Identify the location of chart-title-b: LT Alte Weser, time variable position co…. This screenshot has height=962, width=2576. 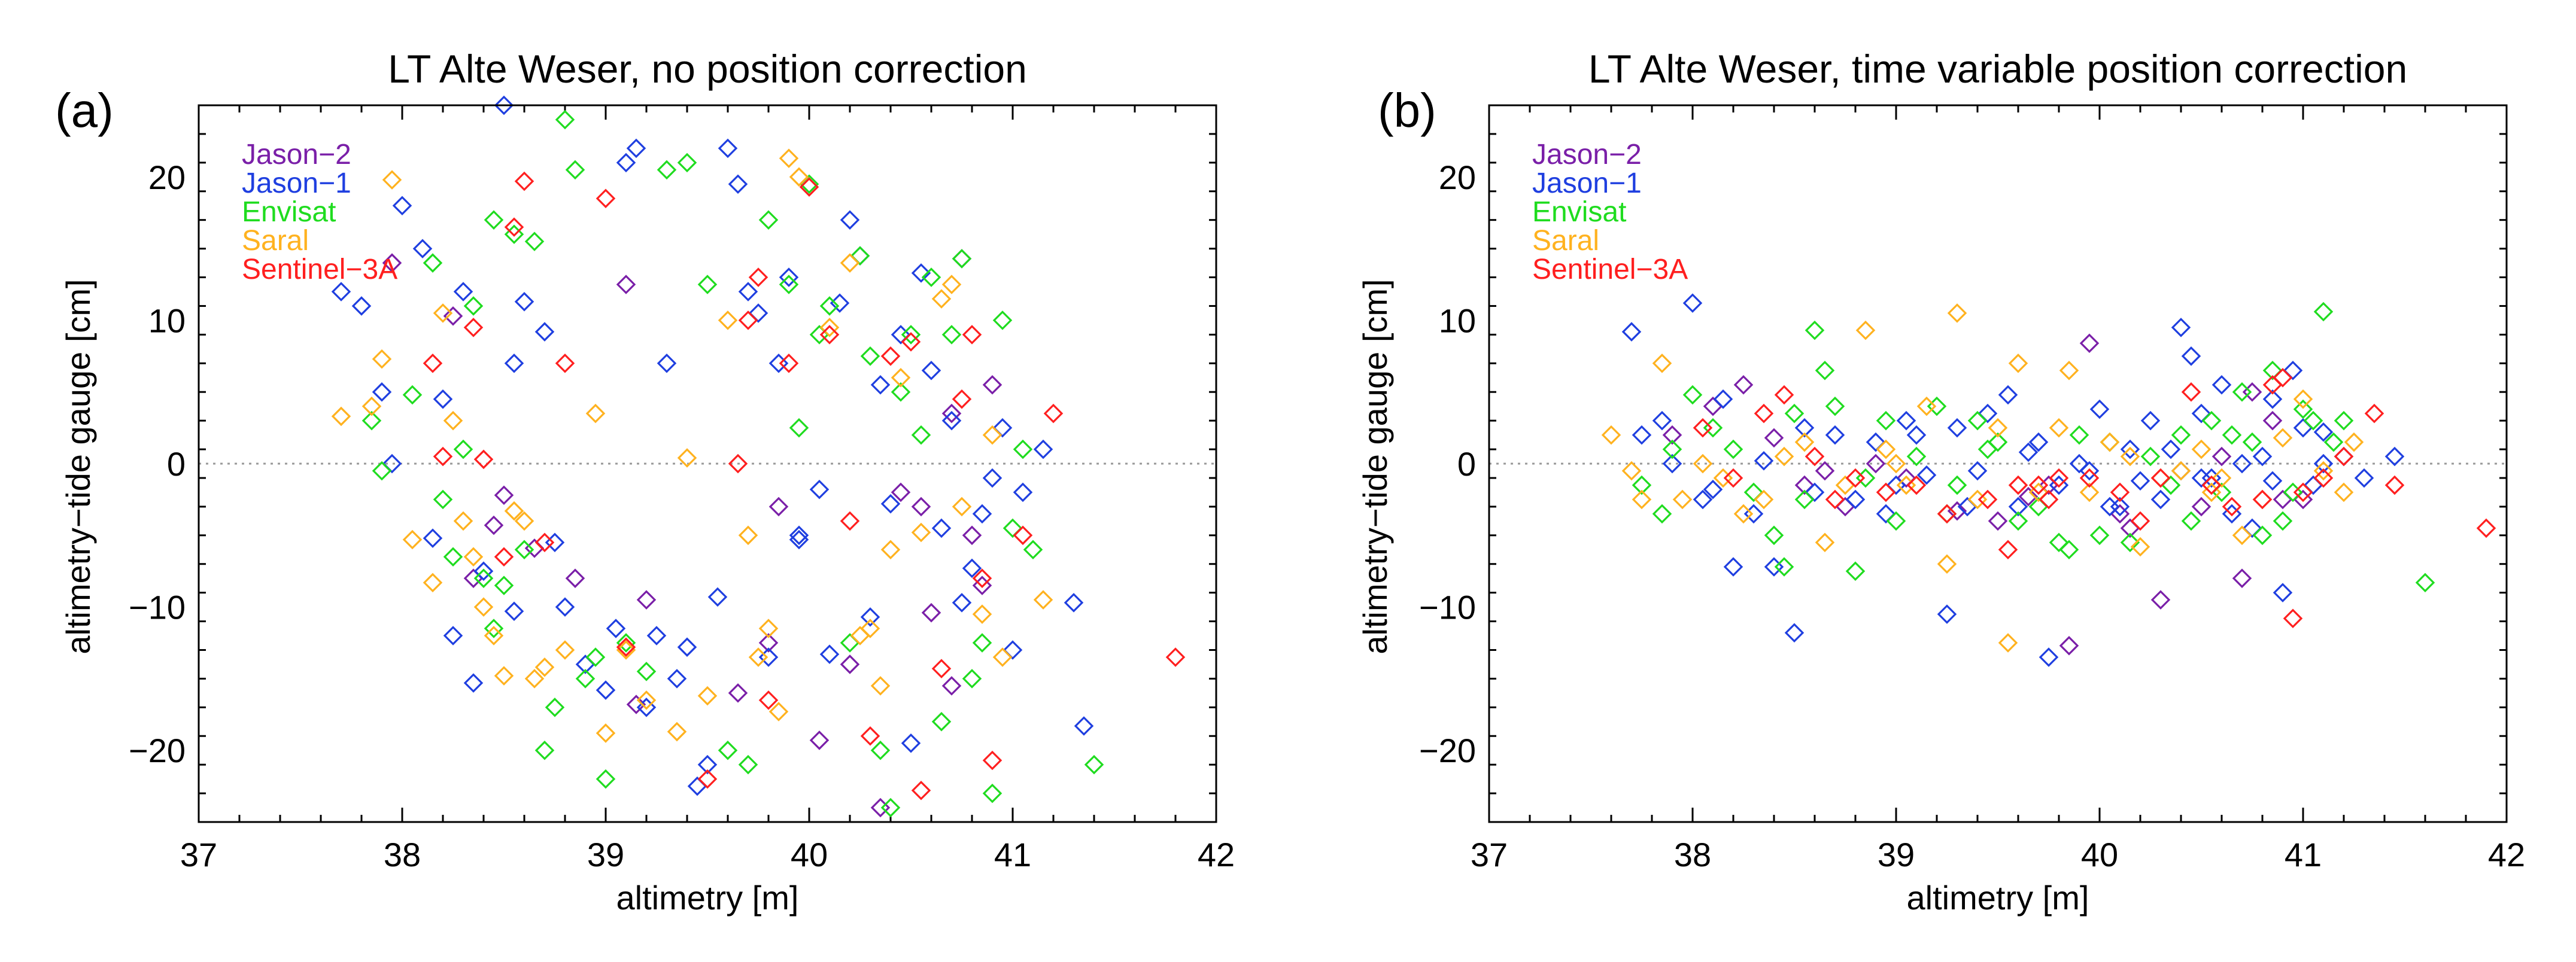
(1997, 69).